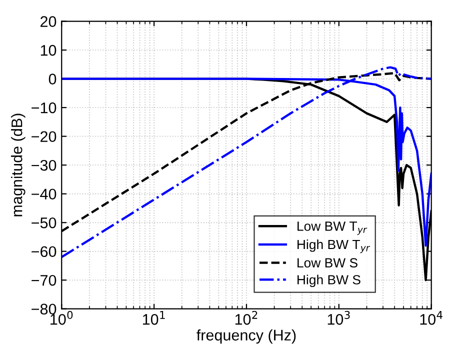  I want to click on legend-label: Low BW T$_{yr}$, so click(333, 228).